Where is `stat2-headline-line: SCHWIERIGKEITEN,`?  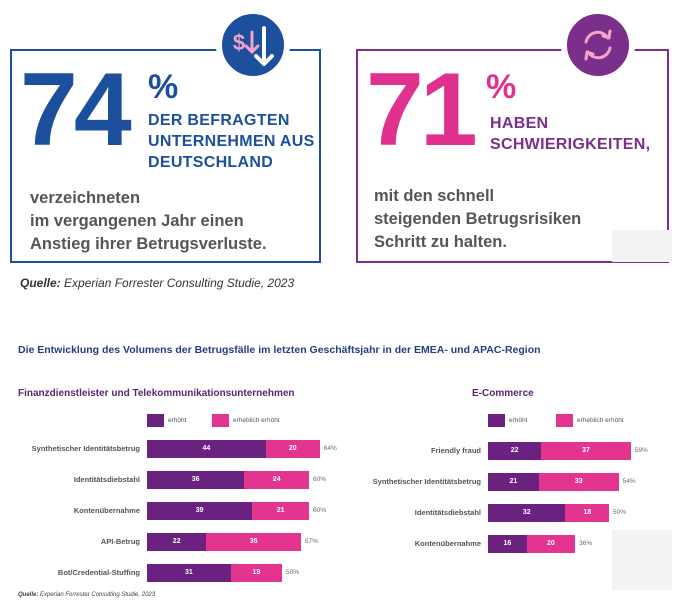
stat2-headline-line: SCHWIERIGKEITEN, is located at coordinates (570, 144).